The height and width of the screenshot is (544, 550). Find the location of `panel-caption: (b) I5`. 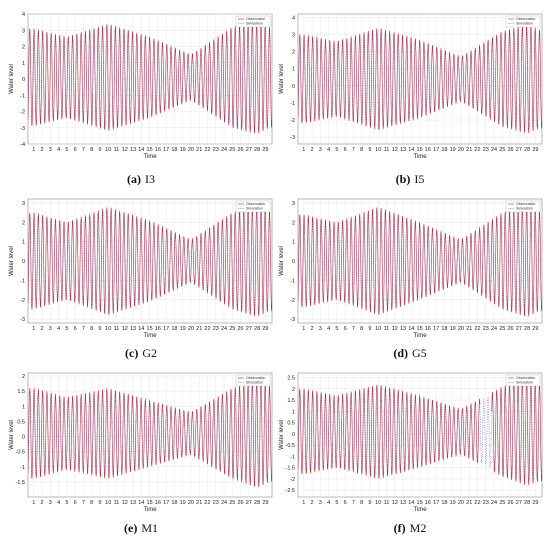

panel-caption: (b) I5 is located at coordinates (410, 179).